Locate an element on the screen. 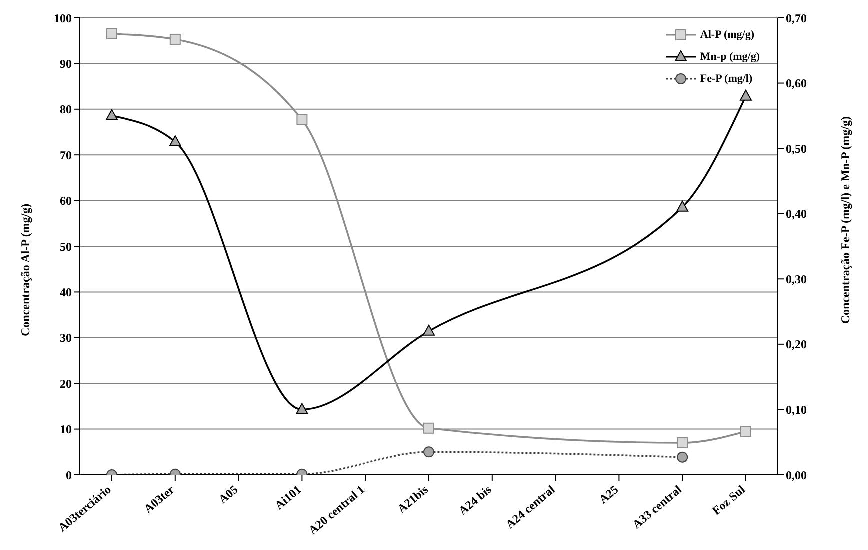  y-tick-label: 40 is located at coordinates (66, 292).